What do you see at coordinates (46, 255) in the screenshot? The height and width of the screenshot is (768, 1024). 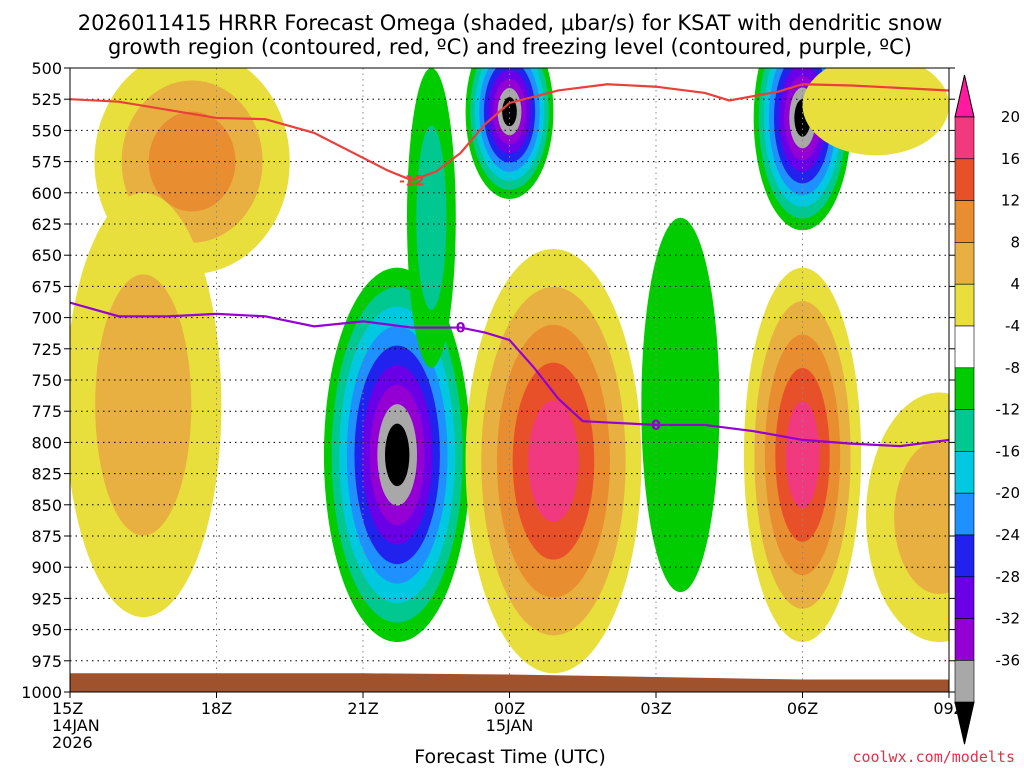 I see `y-tick-label-650: 650` at bounding box center [46, 255].